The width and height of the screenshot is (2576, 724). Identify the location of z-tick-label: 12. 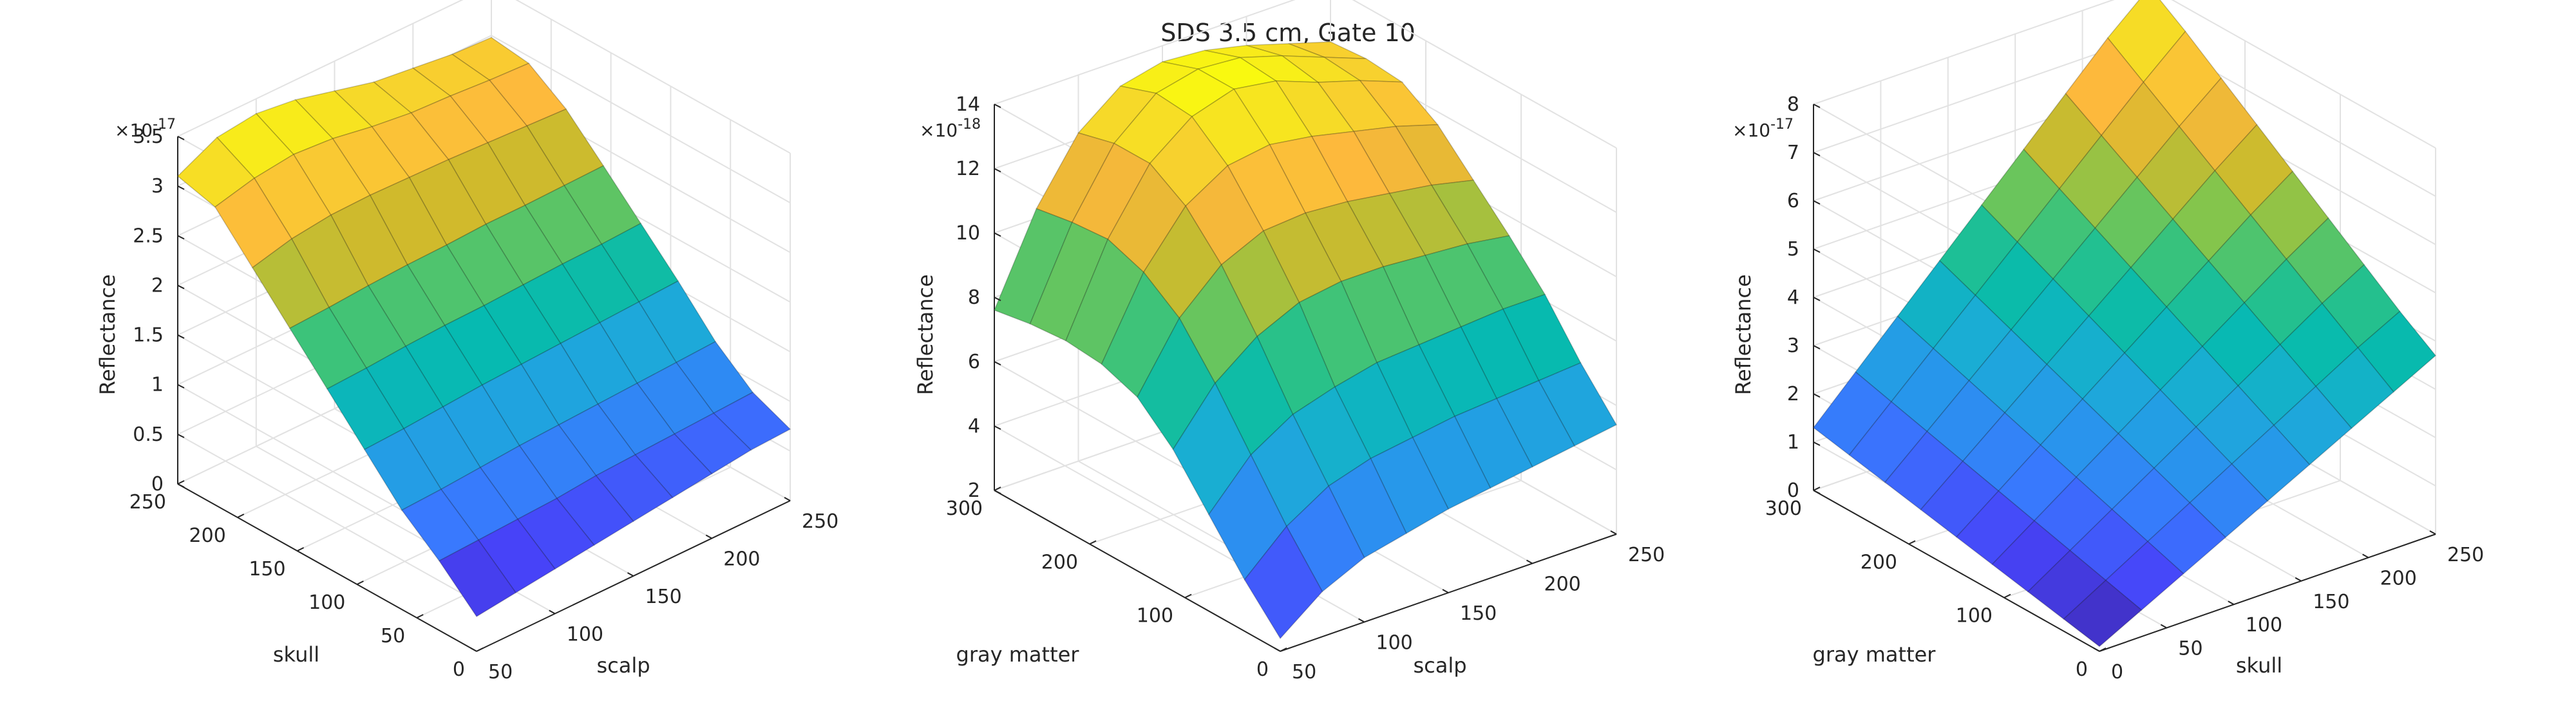
(968, 169).